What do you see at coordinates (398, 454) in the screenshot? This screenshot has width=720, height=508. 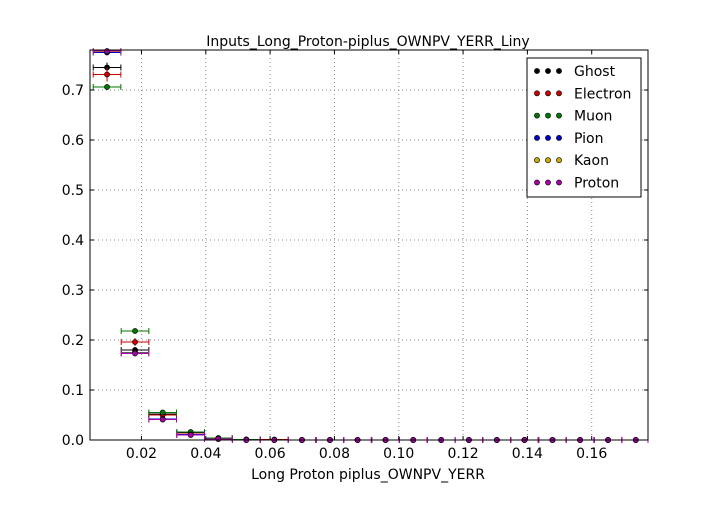 I see `x-tick-label: 0.10` at bounding box center [398, 454].